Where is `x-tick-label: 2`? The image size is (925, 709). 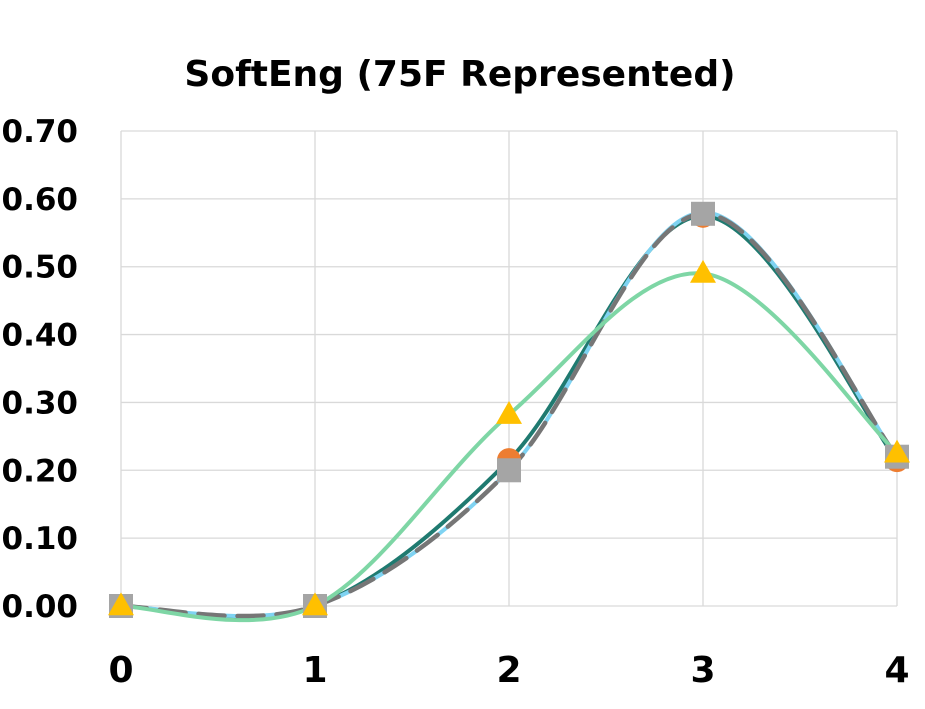 x-tick-label: 2 is located at coordinates (508, 670).